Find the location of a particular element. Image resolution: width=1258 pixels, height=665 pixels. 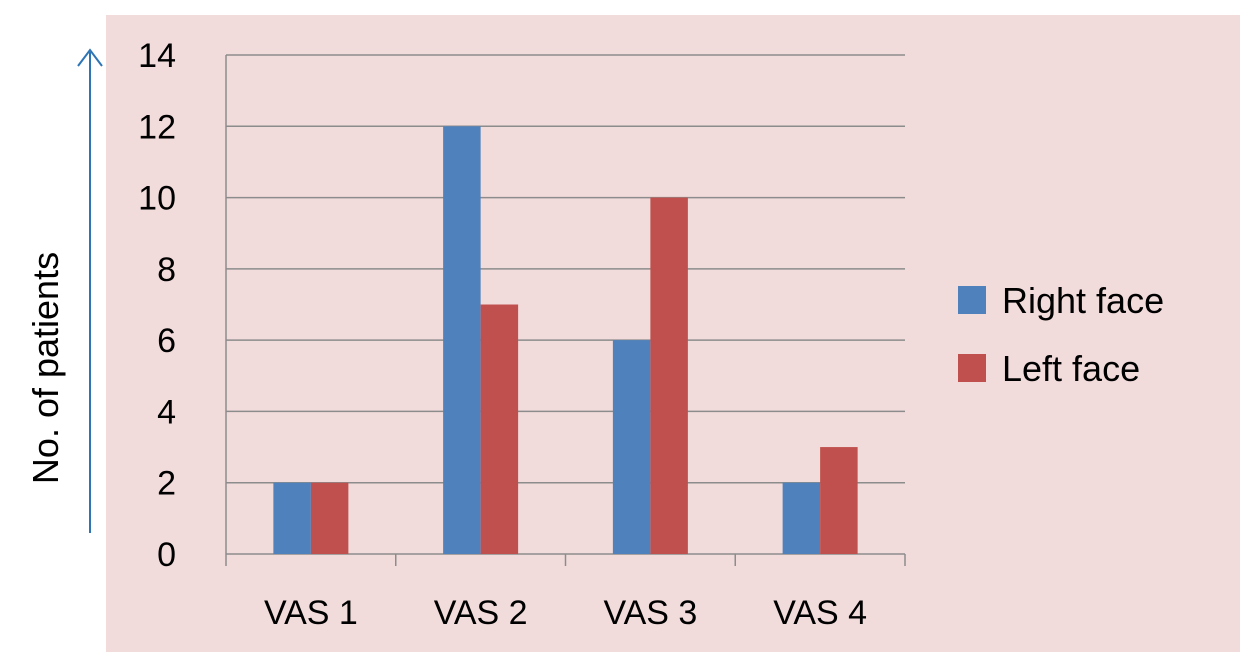

y-tick-label: 0 is located at coordinates (166, 555).